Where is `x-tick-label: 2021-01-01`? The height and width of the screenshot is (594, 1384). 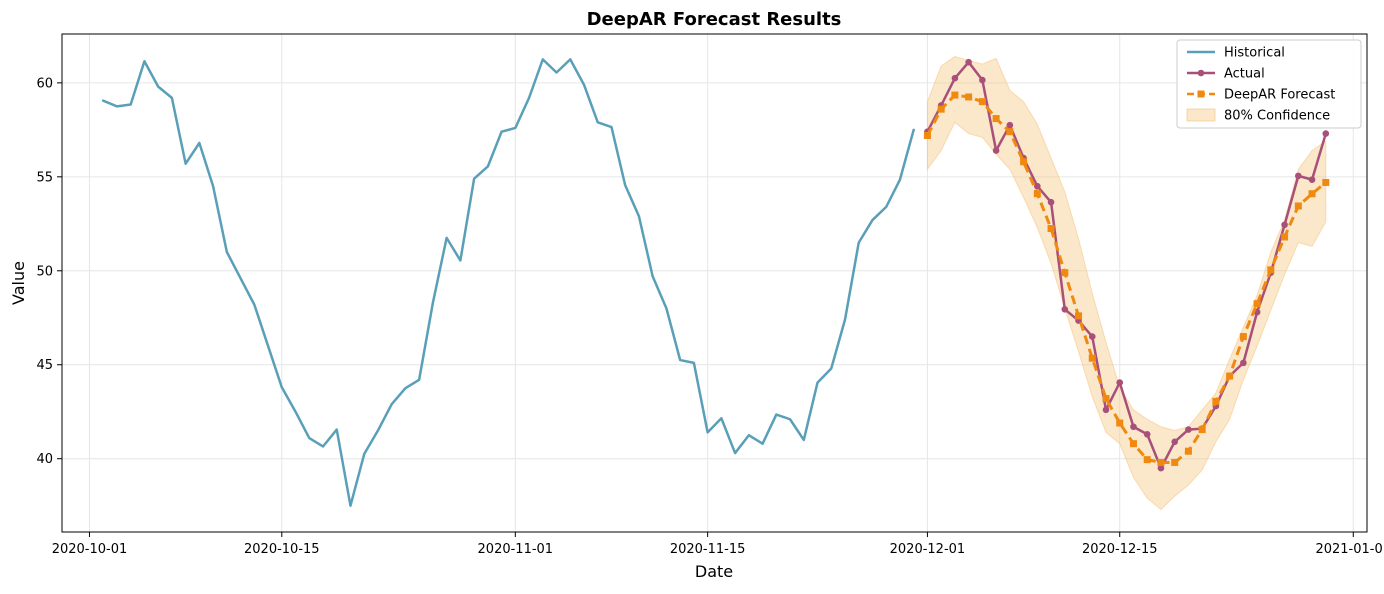
x-tick-label: 2021-01-01 is located at coordinates (1349, 549).